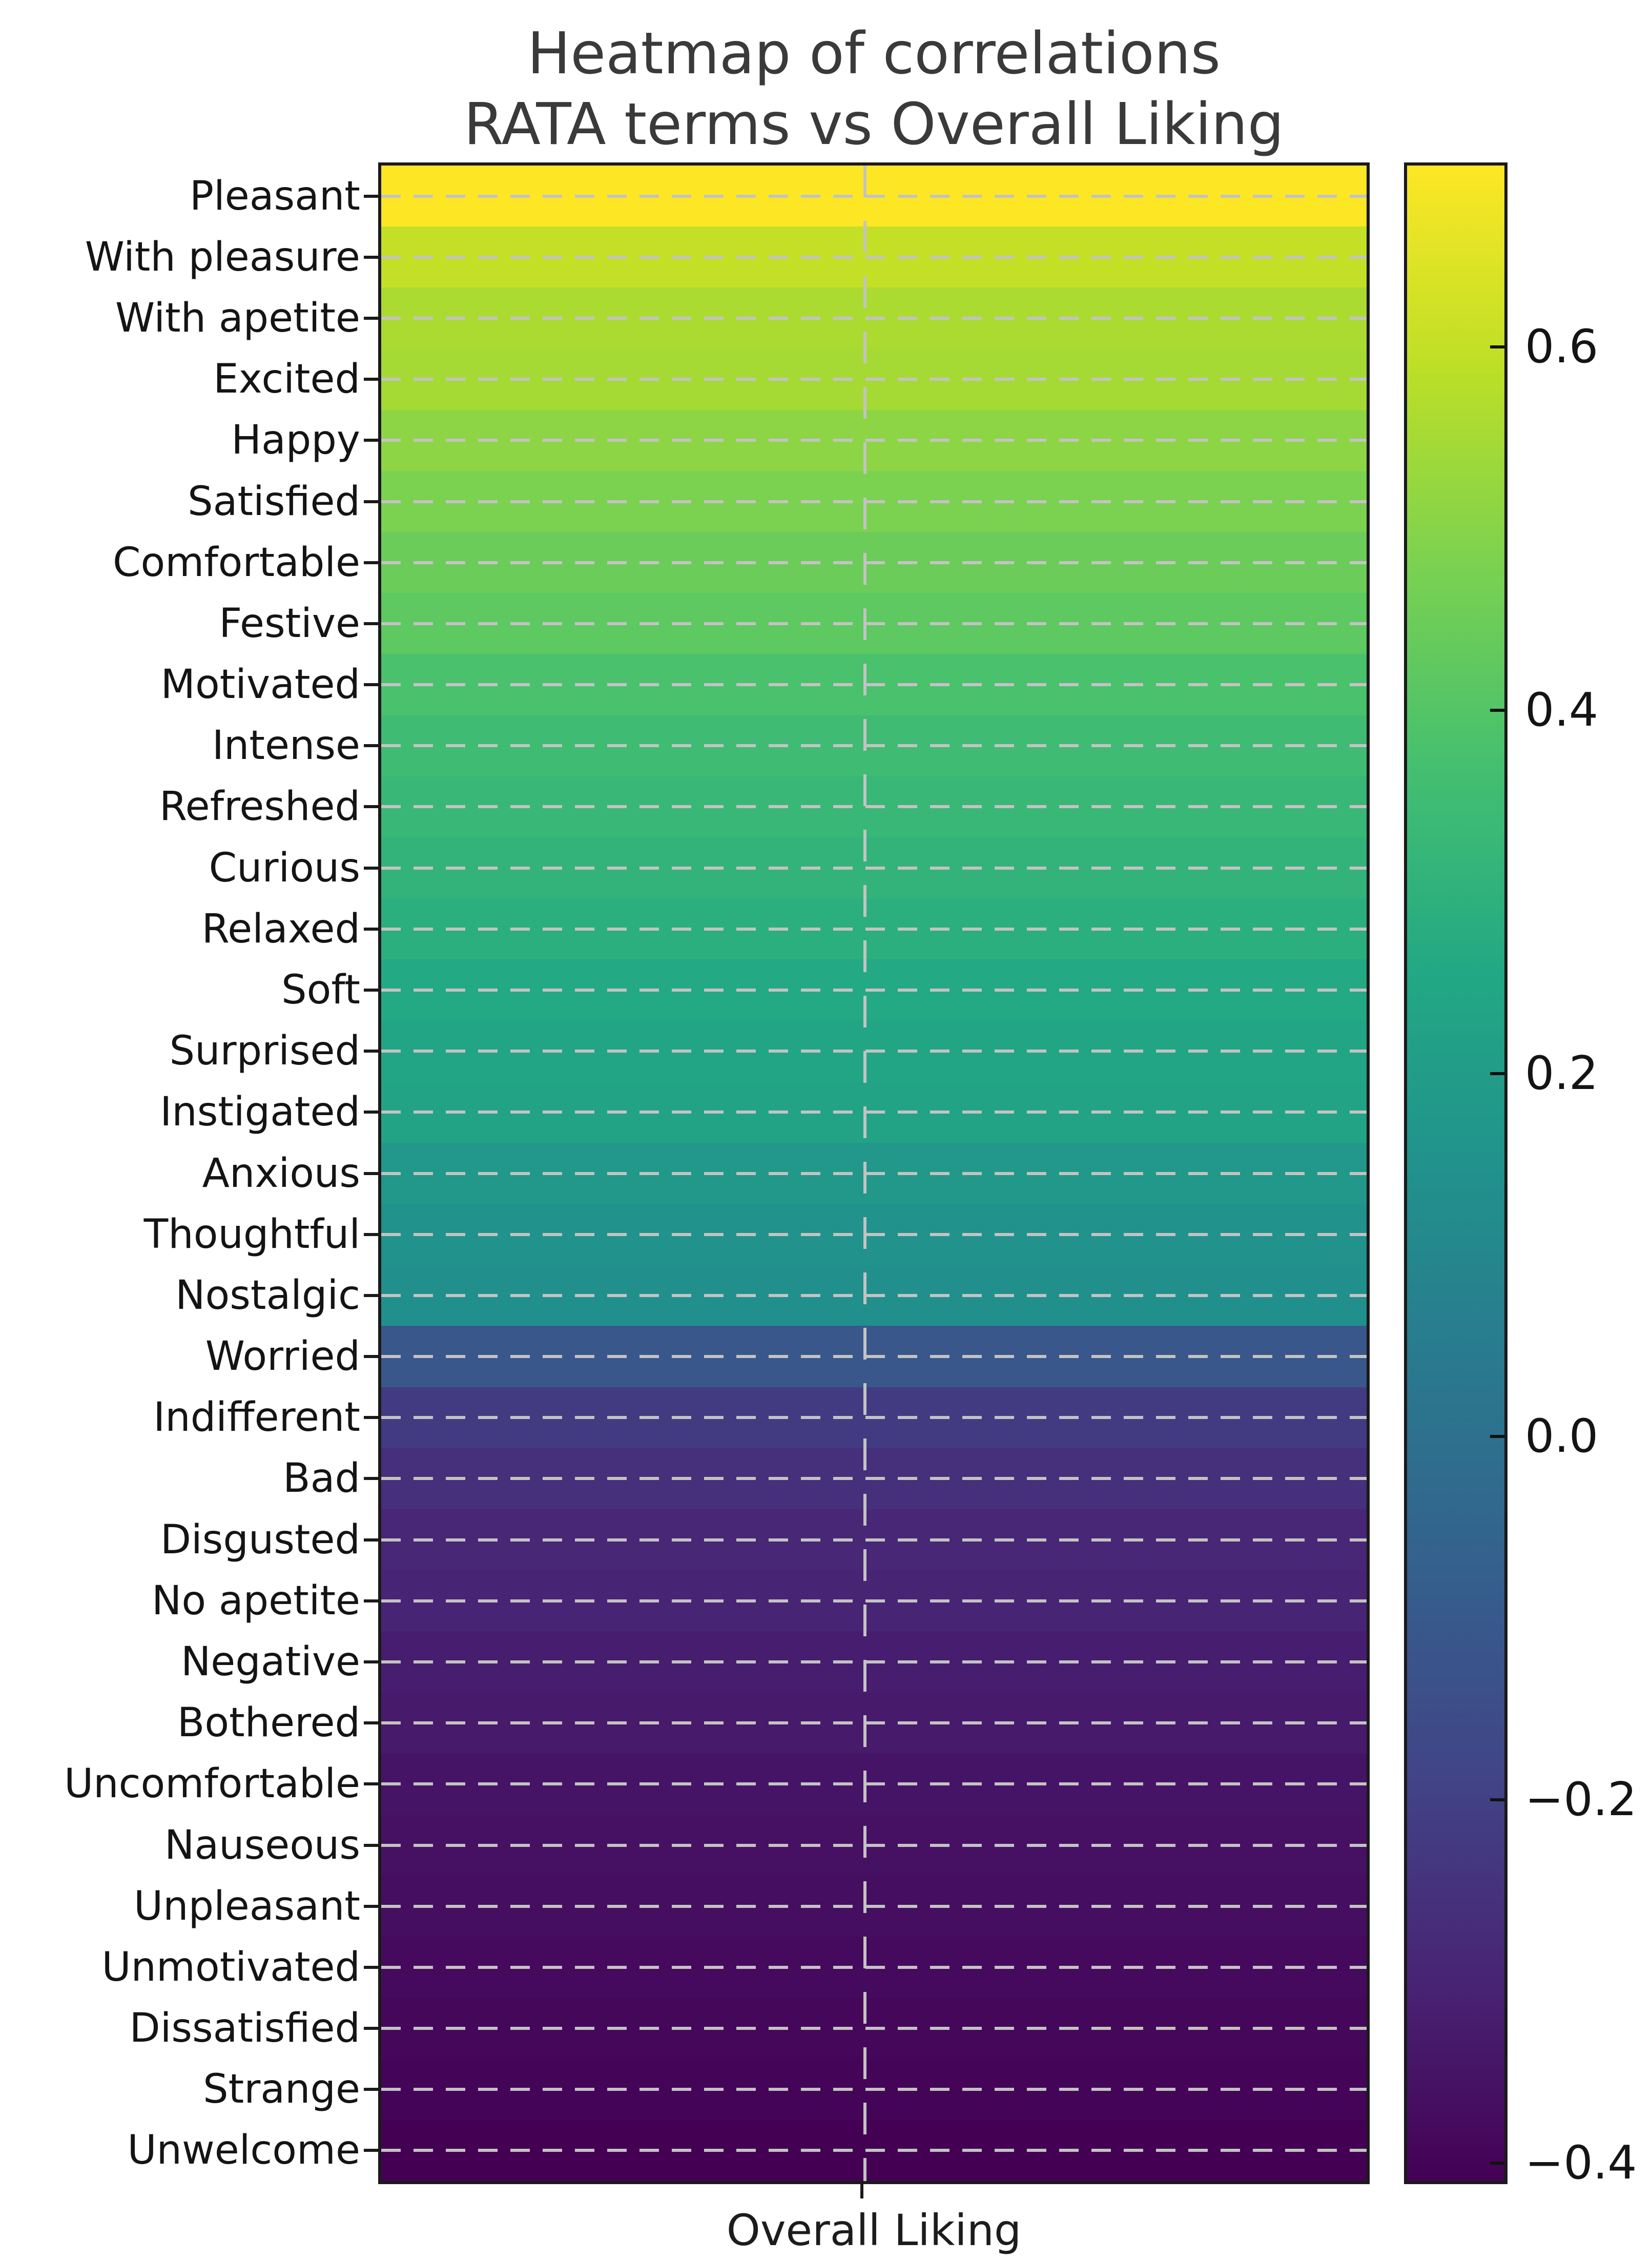 This screenshot has width=1652, height=2261. What do you see at coordinates (244, 2028) in the screenshot?
I see `y-tick-label: Dissatisfied` at bounding box center [244, 2028].